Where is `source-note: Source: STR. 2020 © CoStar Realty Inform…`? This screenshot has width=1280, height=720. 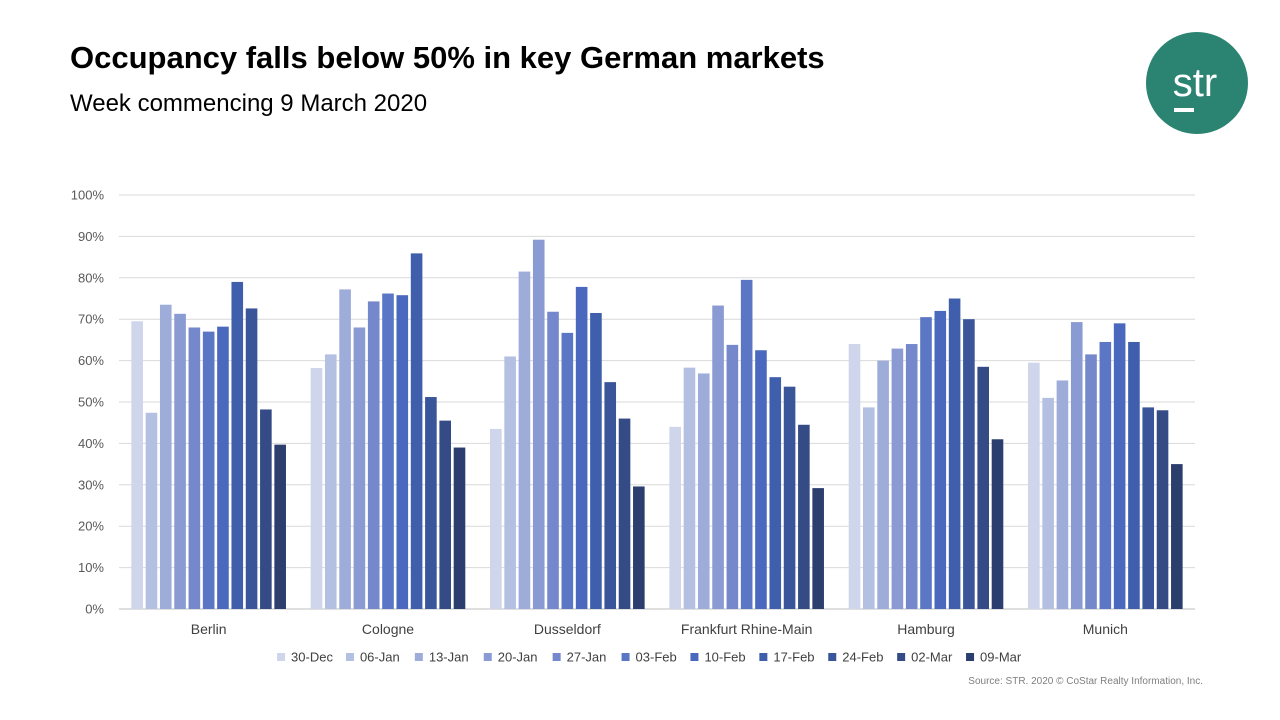
source-note: Source: STR. 2020 © CoStar Realty Inform… is located at coordinates (1085, 681).